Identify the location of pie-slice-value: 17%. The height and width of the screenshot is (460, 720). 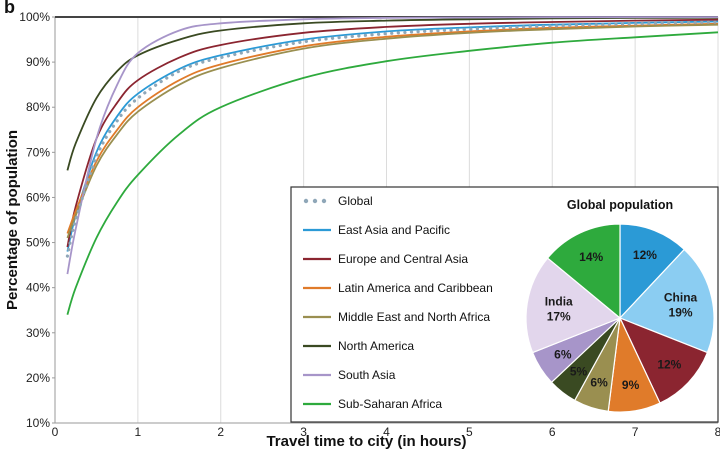
(559, 316).